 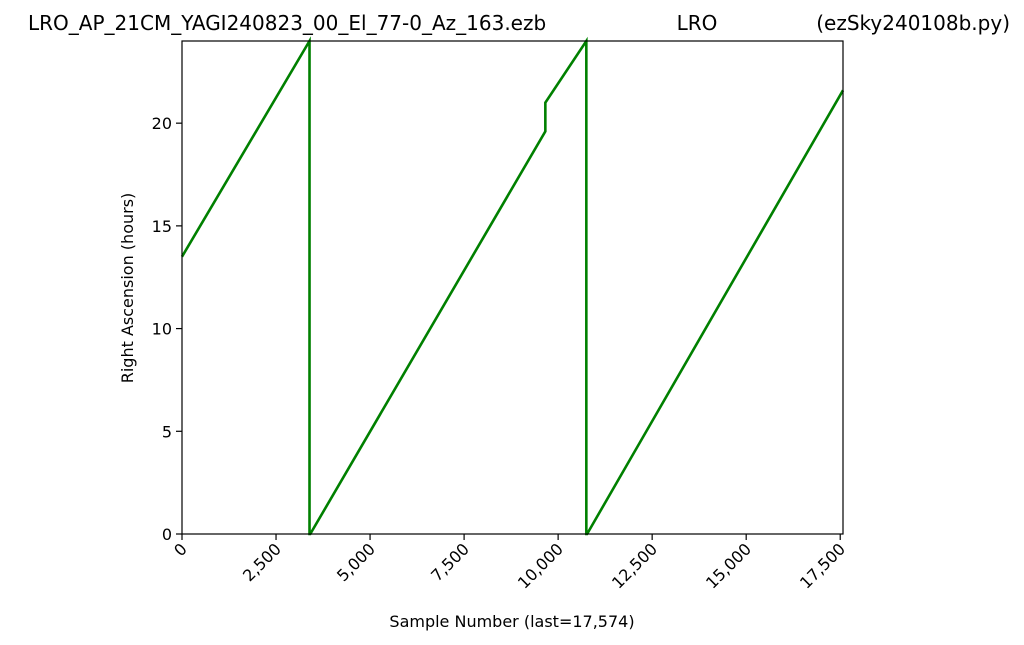 I want to click on x-tick-label: 10,000, so click(x=540, y=565).